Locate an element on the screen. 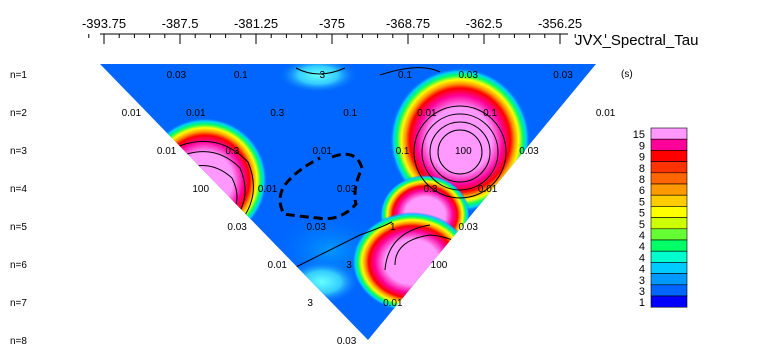 This screenshot has height=351, width=768. chart-title: JVX_Spectral_Tau is located at coordinates (636, 40).